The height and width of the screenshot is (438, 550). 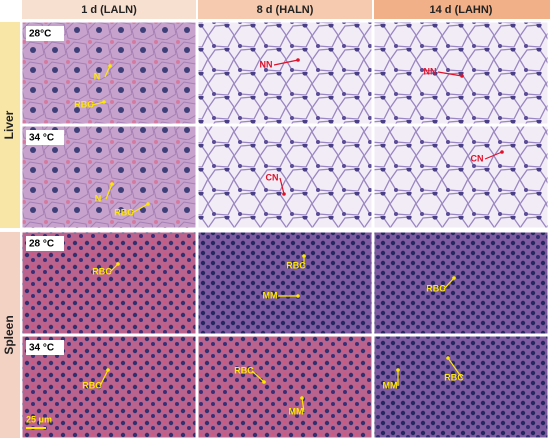 I want to click on condition-label: 28°C, so click(x=40, y=34).